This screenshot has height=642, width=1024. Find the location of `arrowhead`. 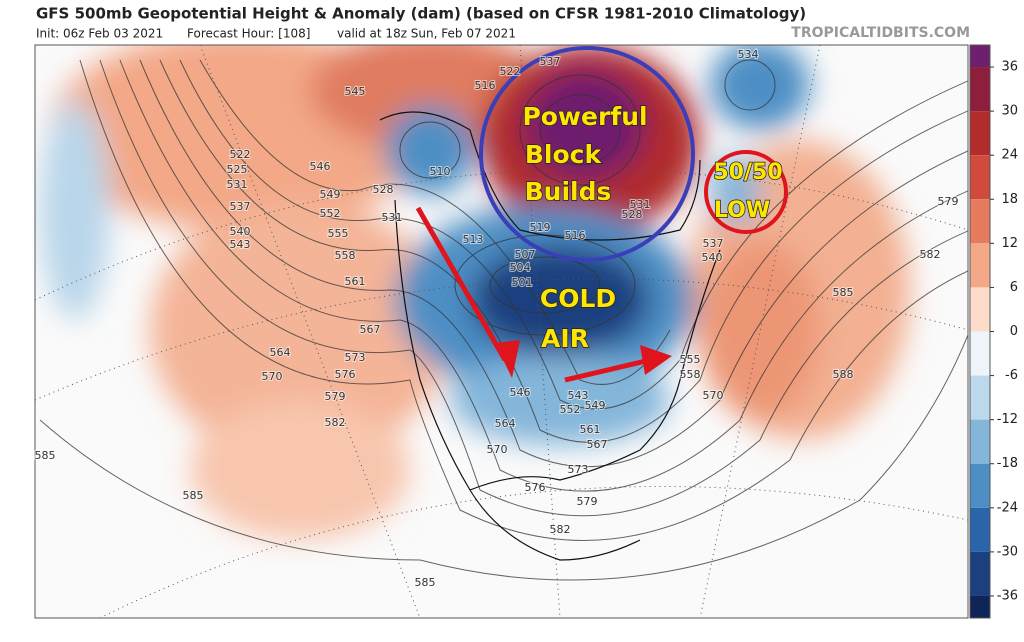

arrowhead is located at coordinates (507, 359).